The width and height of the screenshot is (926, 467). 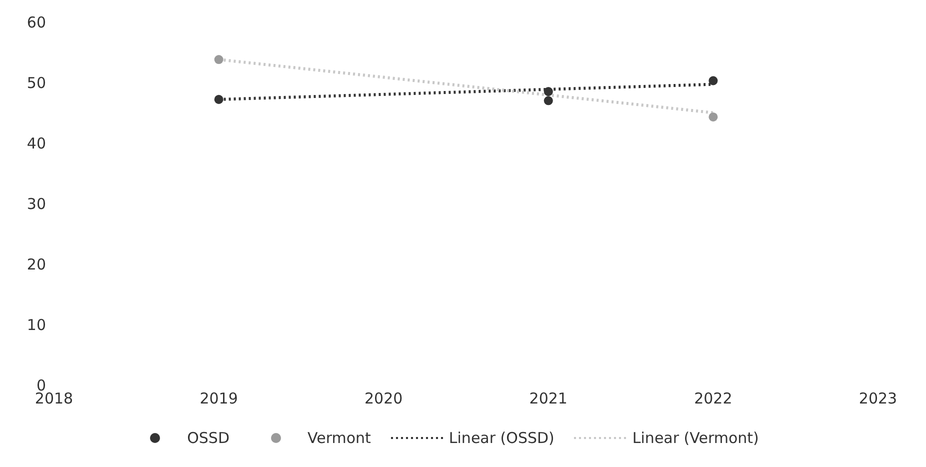 What do you see at coordinates (501, 438) in the screenshot?
I see `legend-label: Linear (OSSD)` at bounding box center [501, 438].